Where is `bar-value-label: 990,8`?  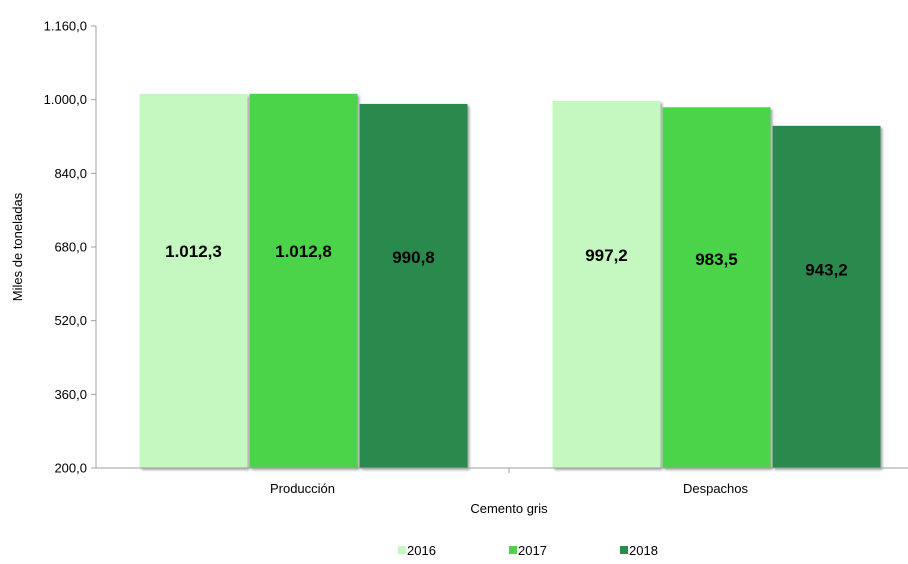
bar-value-label: 990,8 is located at coordinates (413, 257).